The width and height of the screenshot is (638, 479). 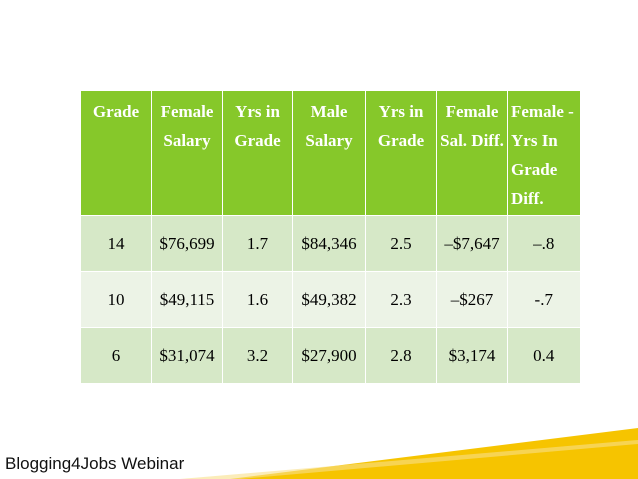 I want to click on table-cell: 10, so click(x=116, y=299).